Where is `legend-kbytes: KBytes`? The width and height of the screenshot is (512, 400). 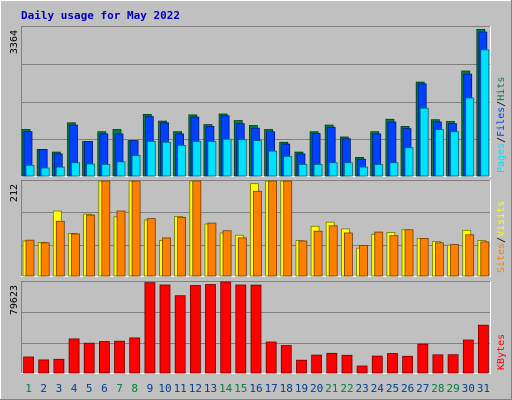
legend-kbytes: KBytes is located at coordinates (501, 352).